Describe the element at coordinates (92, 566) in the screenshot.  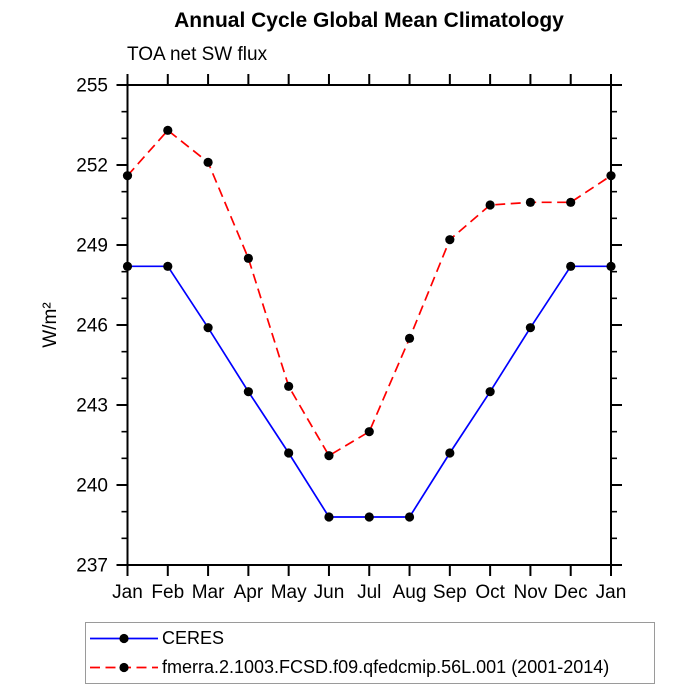
I see `y-tick-label: 237` at that location.